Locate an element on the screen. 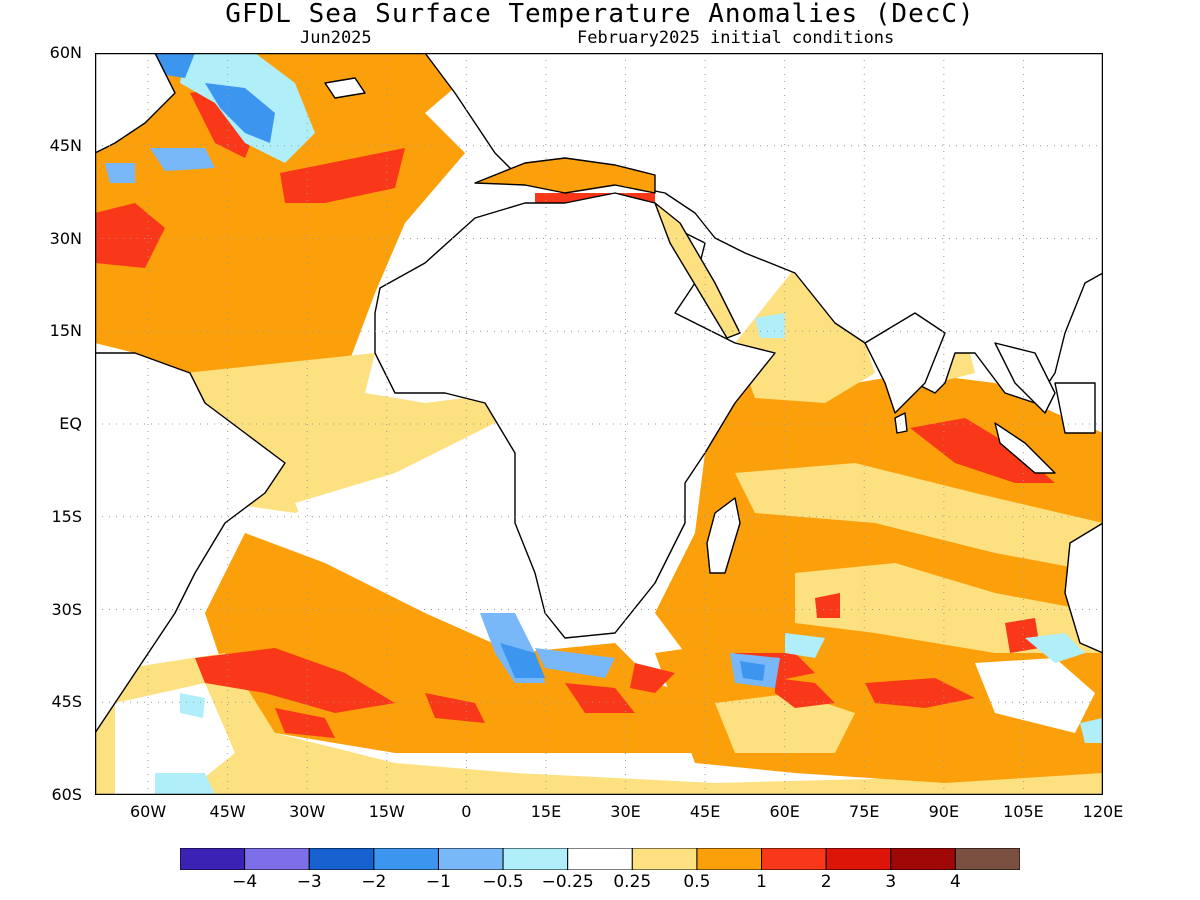 This screenshot has width=1200, height=900. island-madagascar is located at coordinates (723, 535).